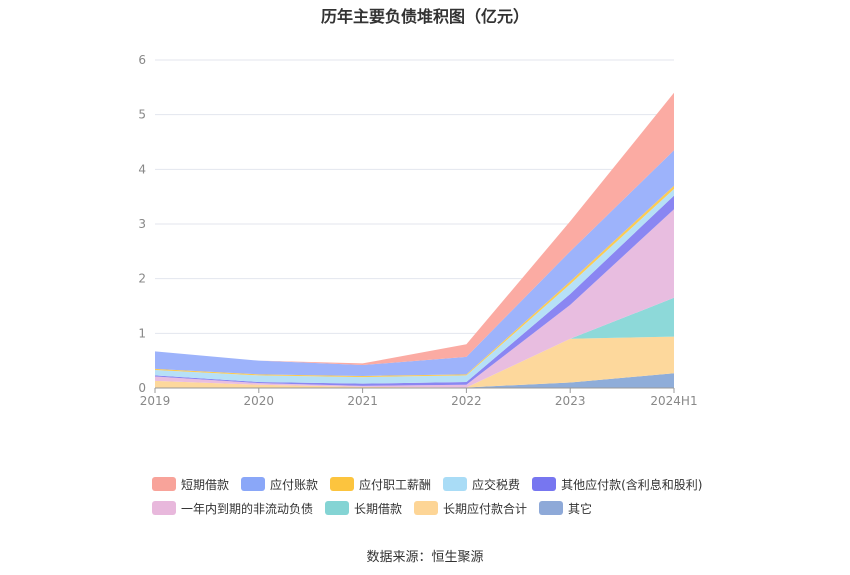 The image size is (850, 575). I want to click on x-tick-label: 2023, so click(570, 401).